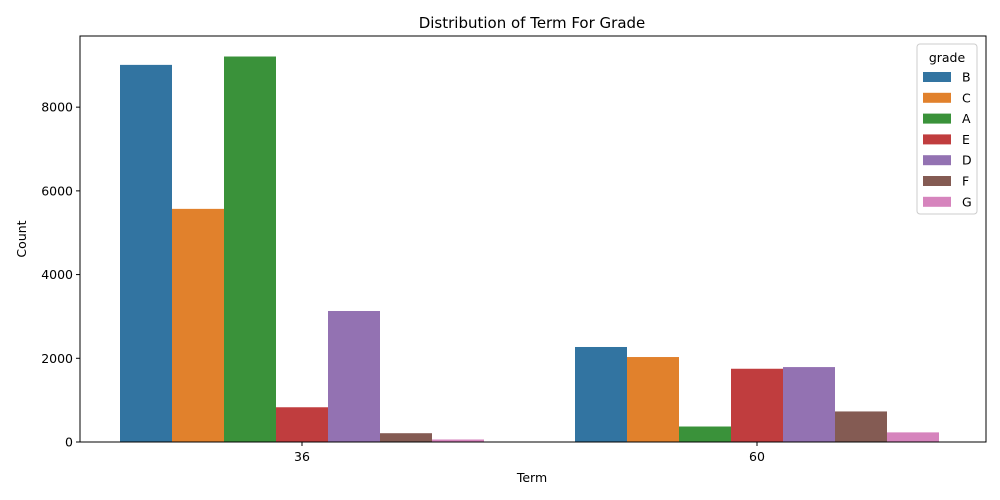 The height and width of the screenshot is (500, 1000). What do you see at coordinates (937, 139) in the screenshot?
I see `legend-swatch-E` at bounding box center [937, 139].